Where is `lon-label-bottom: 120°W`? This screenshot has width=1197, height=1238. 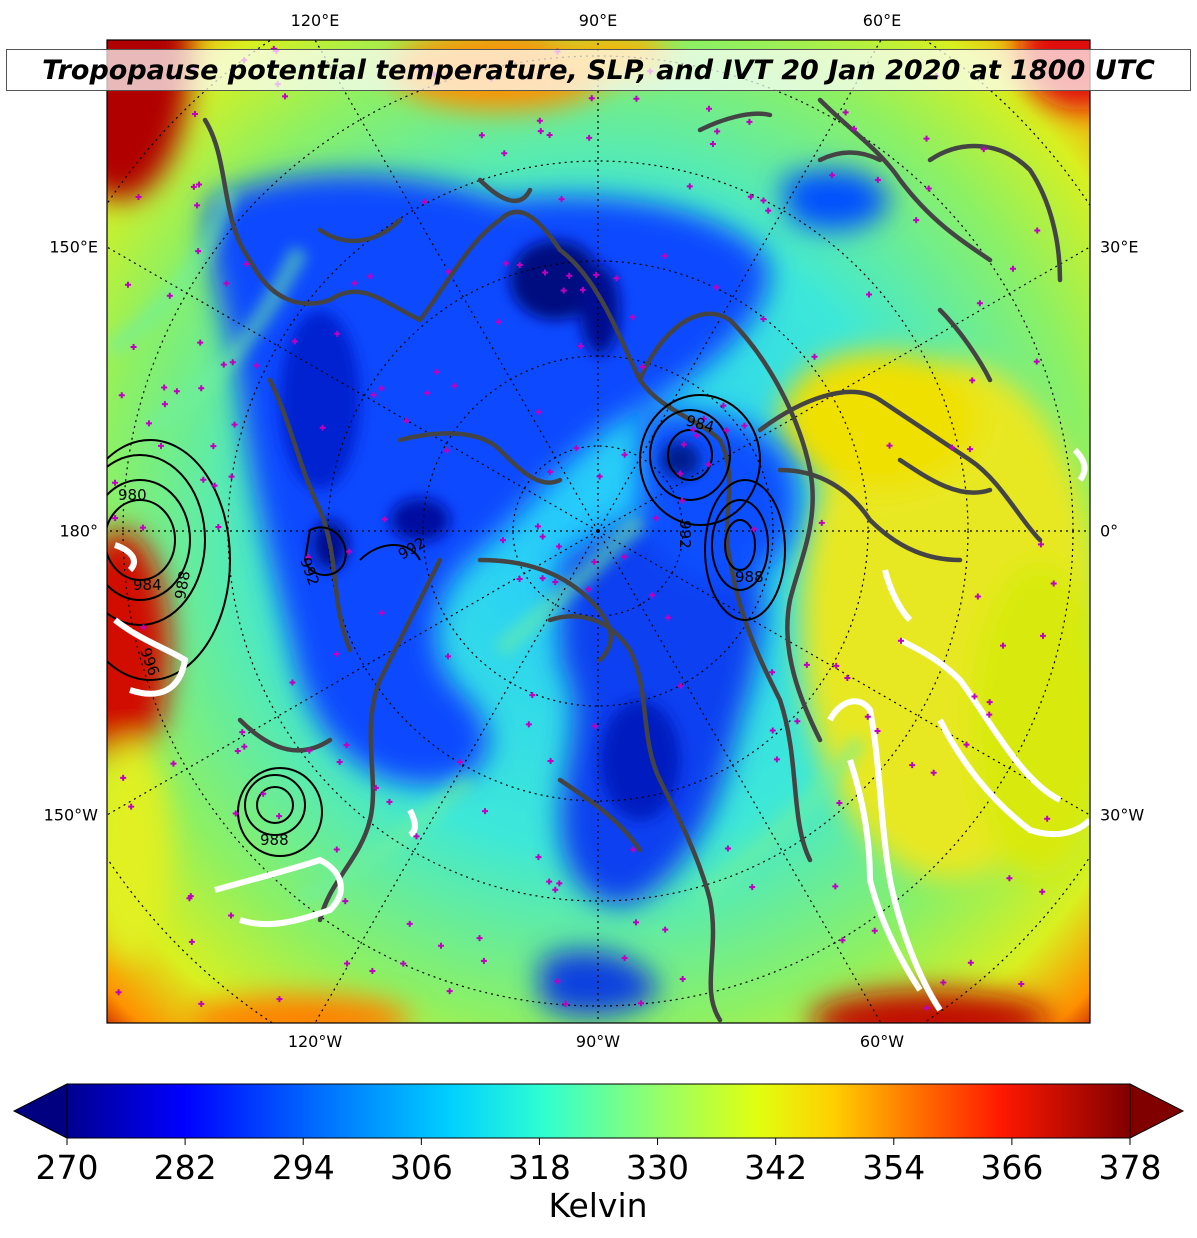
lon-label-bottom: 120°W is located at coordinates (315, 1041).